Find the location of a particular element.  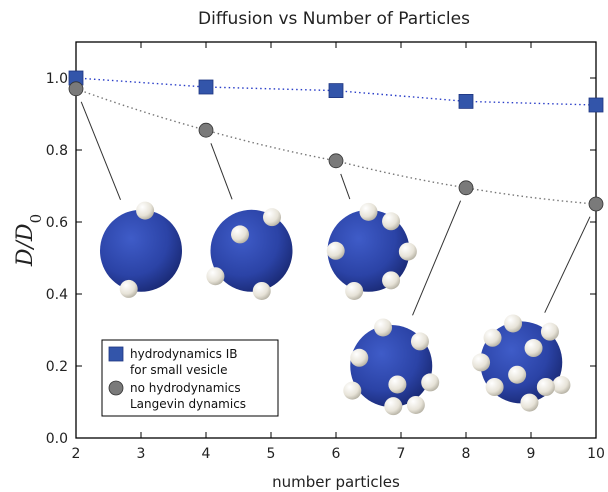

y-axis-label: D/D0 is located at coordinates (29, 240).